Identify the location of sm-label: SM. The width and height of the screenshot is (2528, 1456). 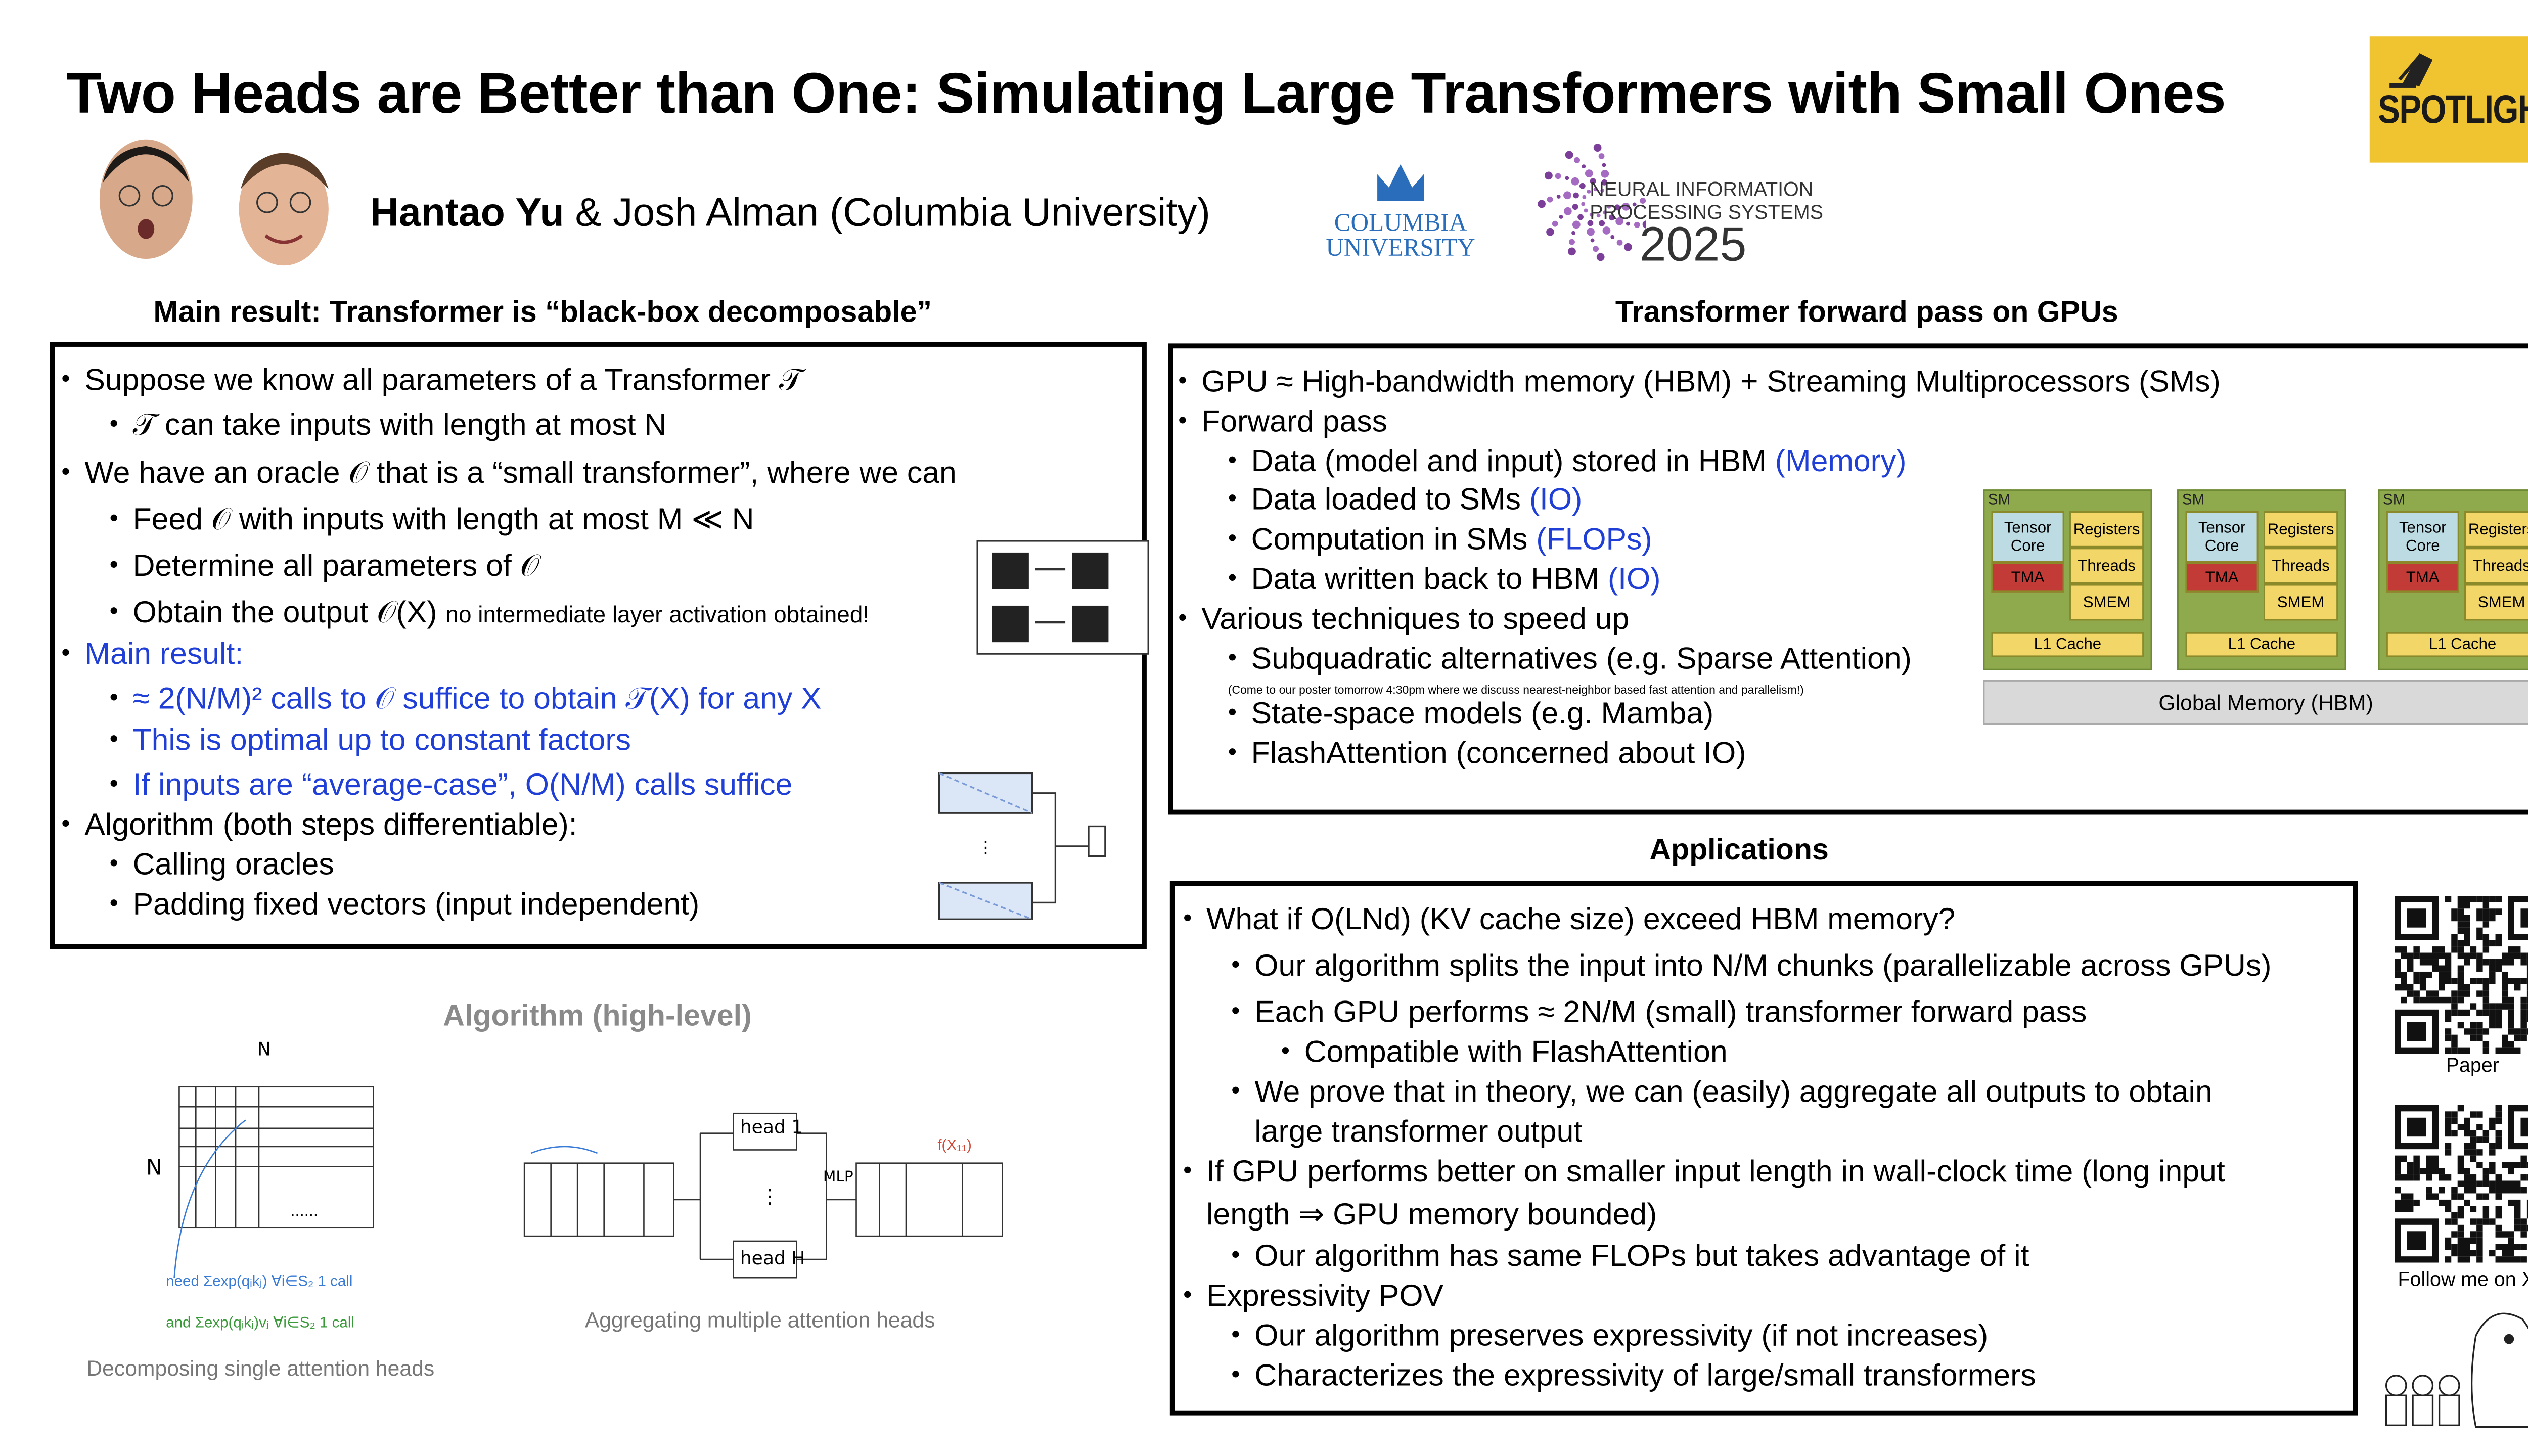
(2394, 499).